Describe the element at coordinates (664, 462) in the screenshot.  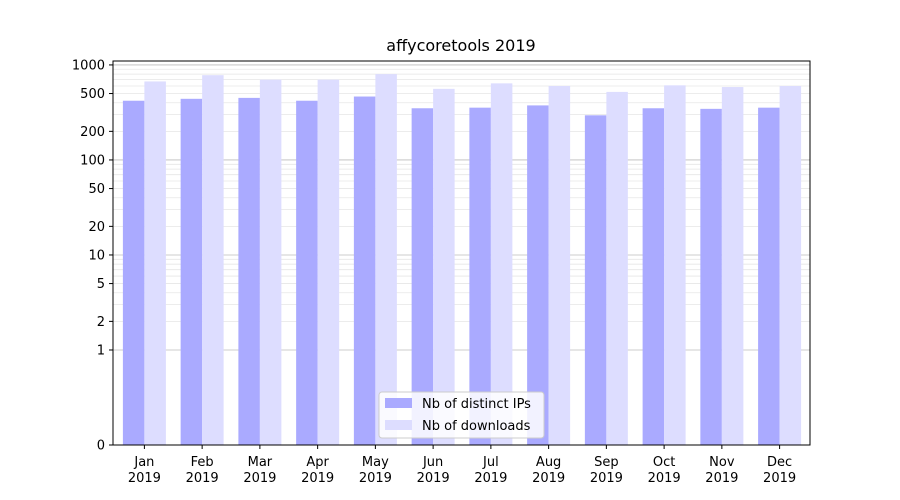
I see `x-tick-label-month: Oct` at that location.